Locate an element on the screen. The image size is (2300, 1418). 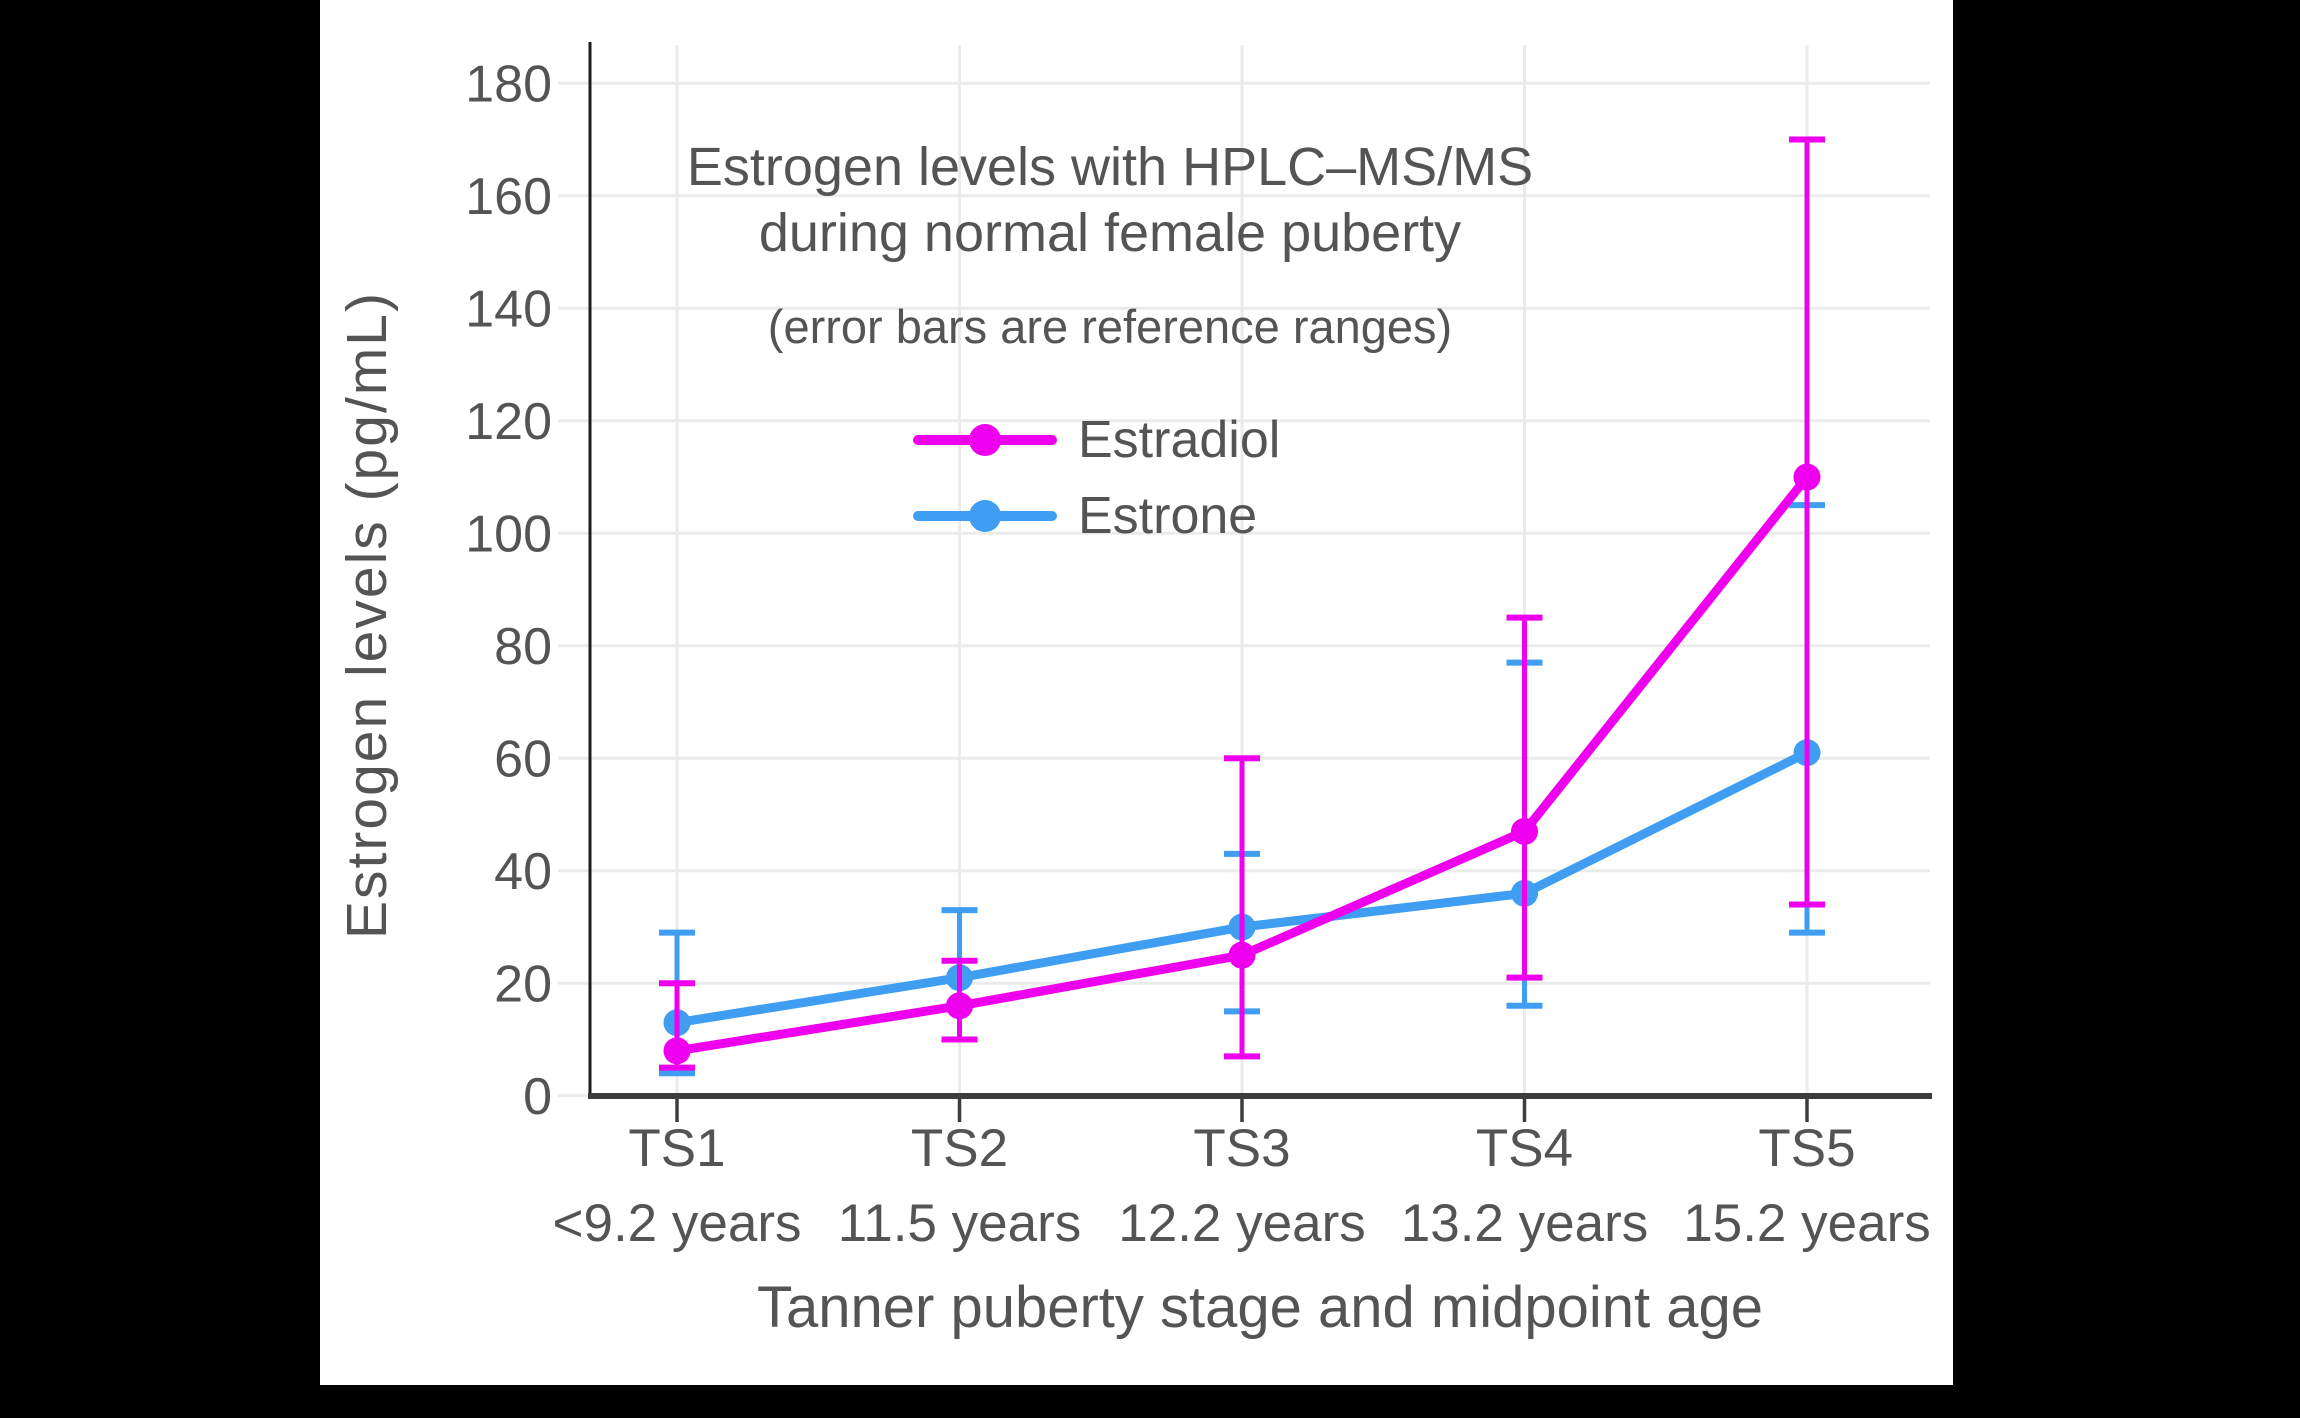
legend-item-estradiol: Estradiol is located at coordinates (1096, 440).